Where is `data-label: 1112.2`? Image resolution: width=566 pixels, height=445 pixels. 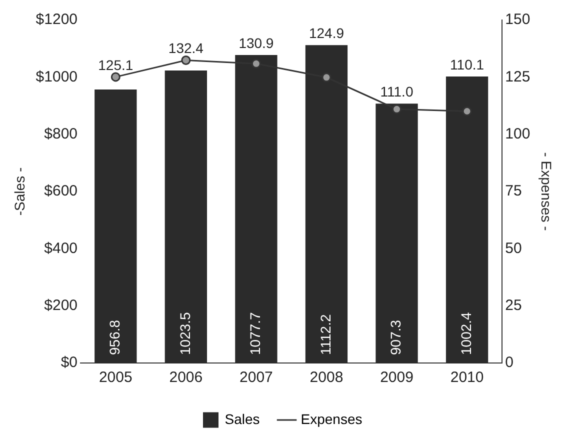 data-label: 1112.2 is located at coordinates (325, 334).